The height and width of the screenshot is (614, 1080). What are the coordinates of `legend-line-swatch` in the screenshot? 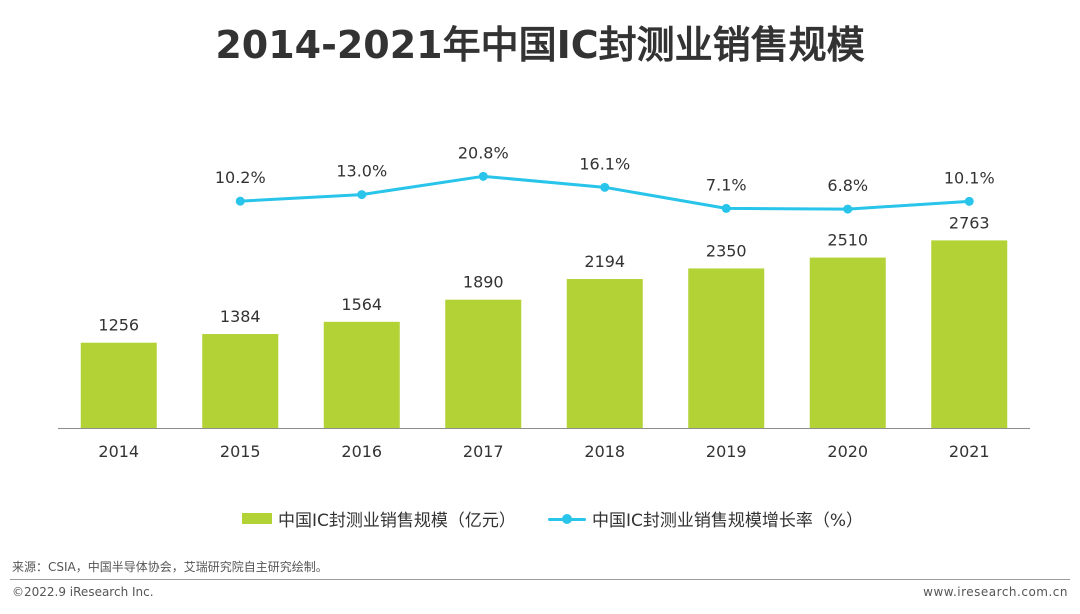 It's located at (567, 519).